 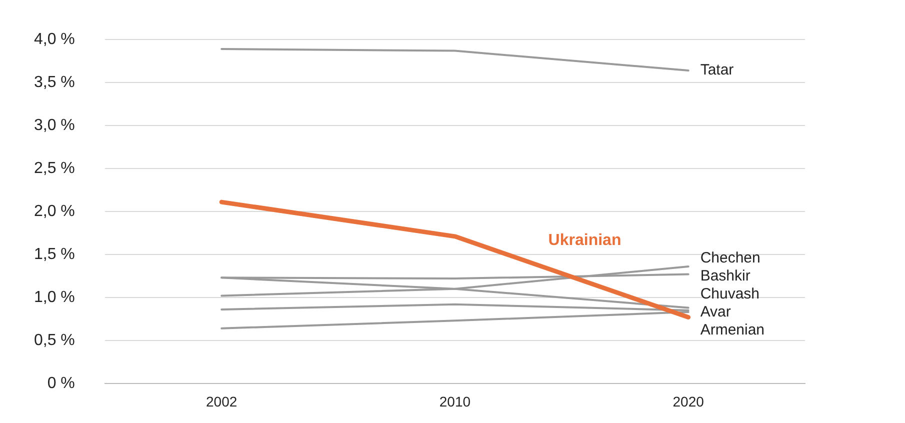 I want to click on series-label: Ukrainian, so click(x=585, y=241).